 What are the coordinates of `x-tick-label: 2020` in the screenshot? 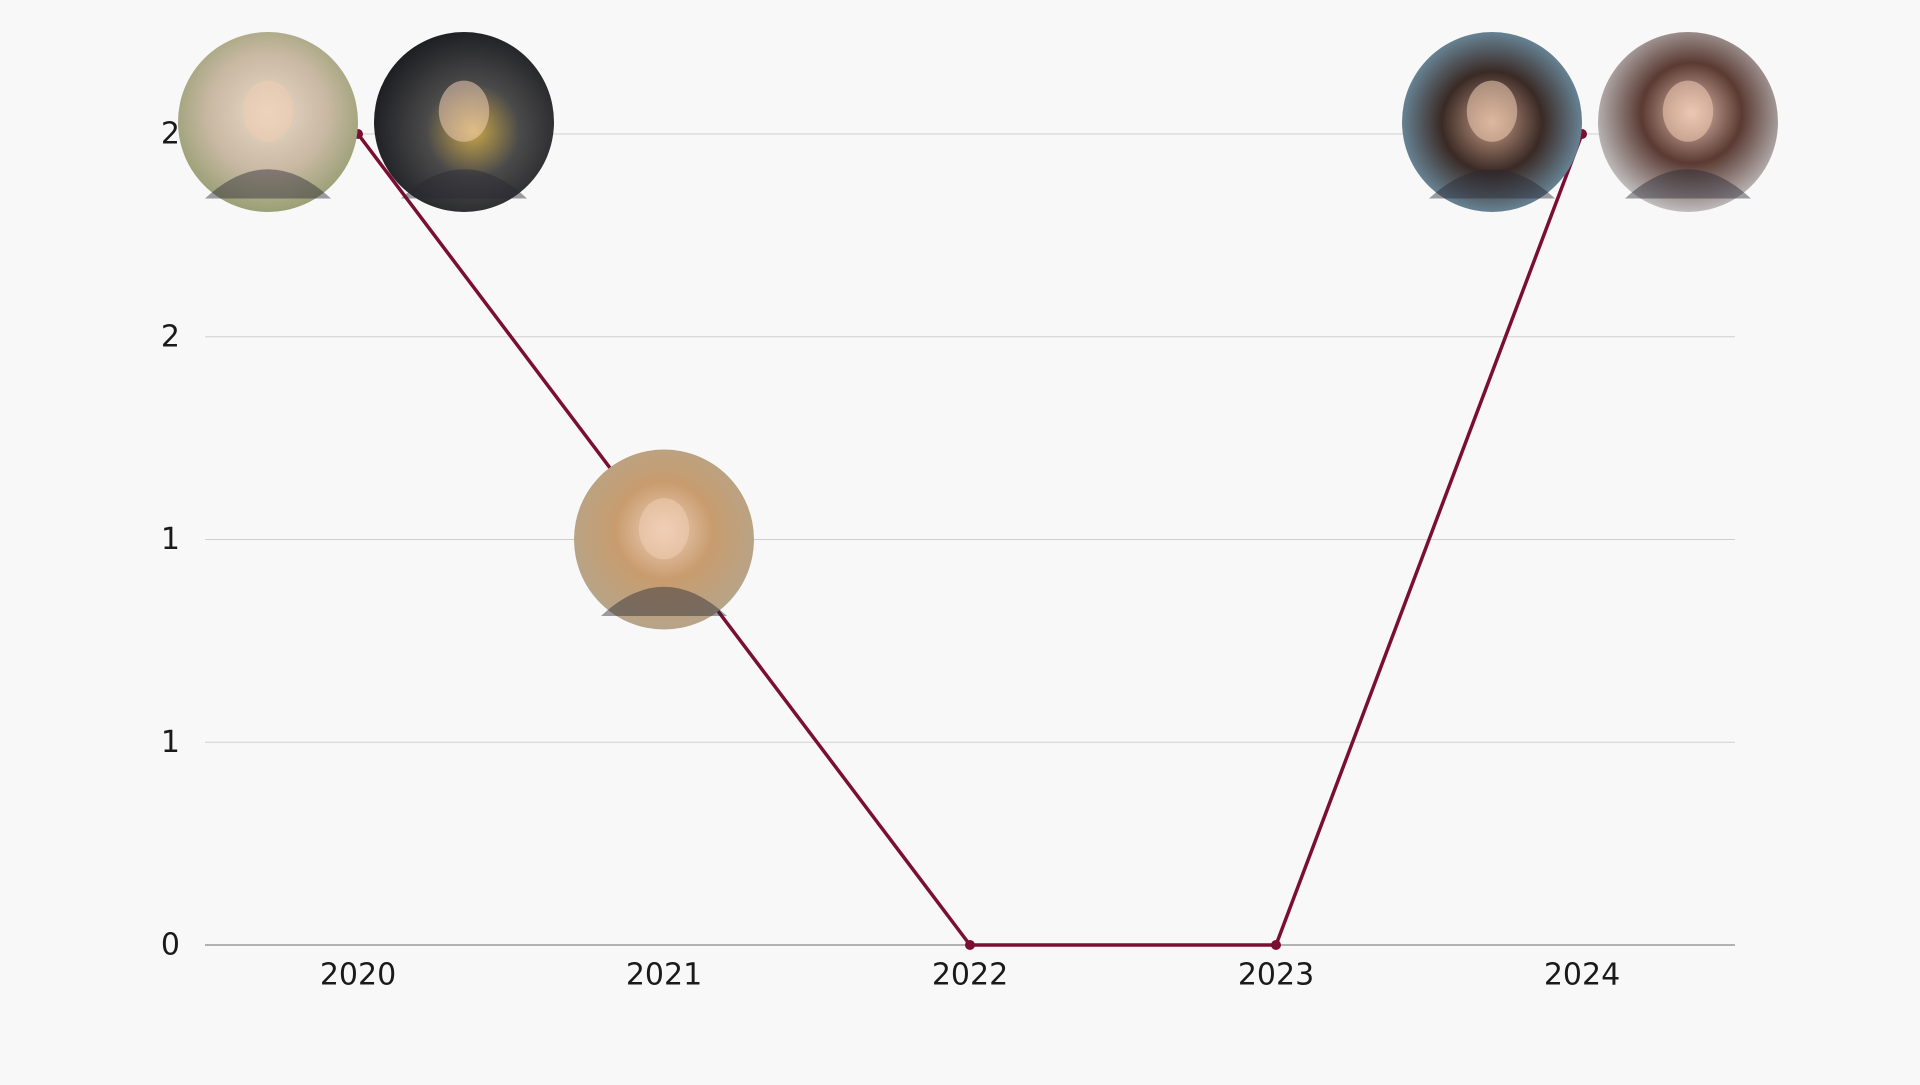 It's located at (358, 975).